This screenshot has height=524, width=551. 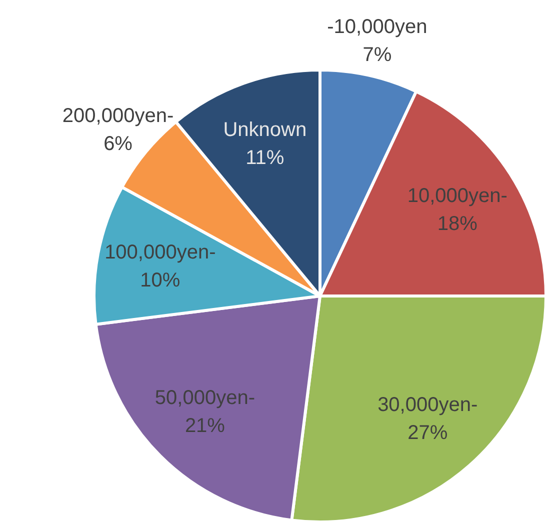 I want to click on data-label: 11%, so click(x=265, y=157).